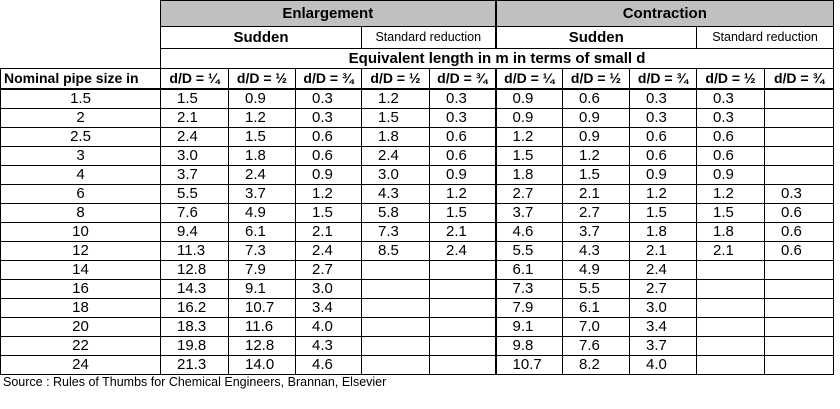 This screenshot has width=840, height=409. Describe the element at coordinates (417, 136) in the screenshot. I see `table-row: 2.5 2.4 1.5 0.6 1.8 0.6 1.2 0.9 0.6 0.6` at that location.